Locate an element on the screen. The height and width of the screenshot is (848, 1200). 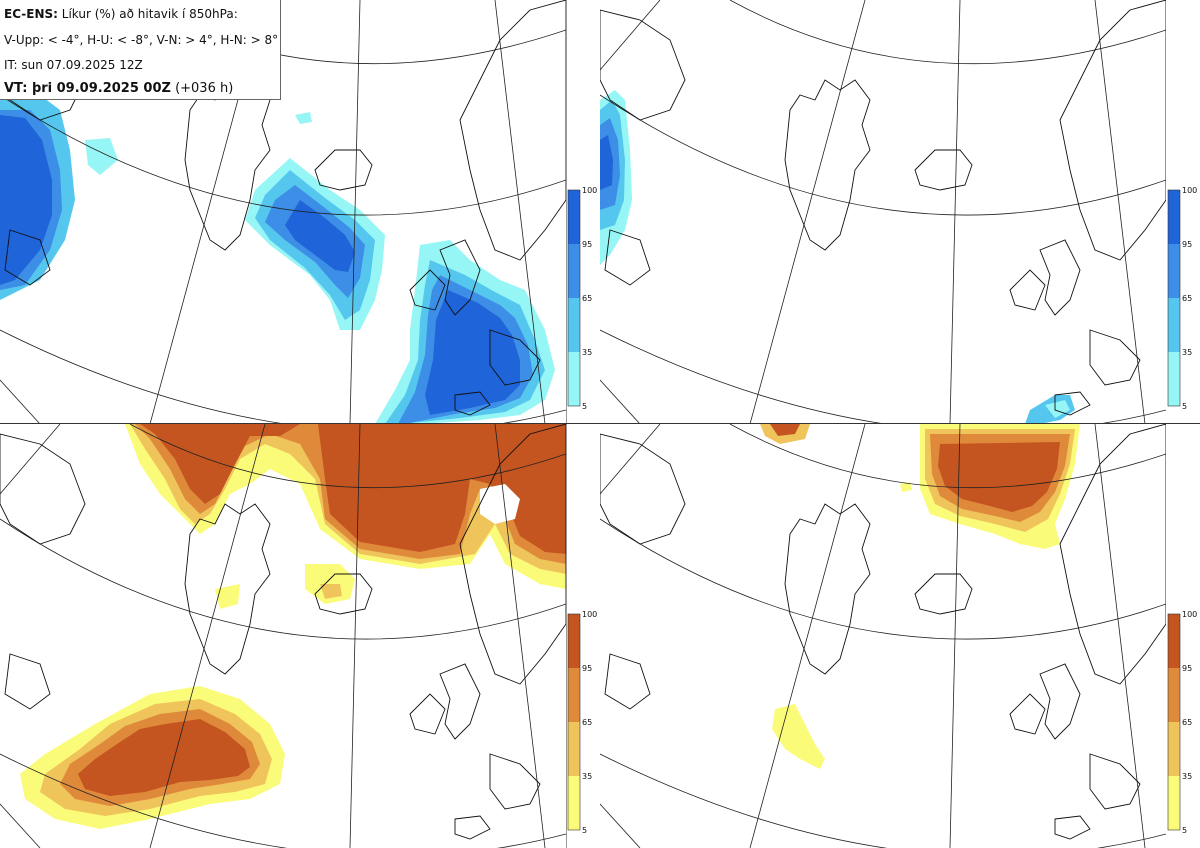
legend-title: EC-ENS: Líkur (%) að hitavik í 850hPa: is located at coordinates (121, 14).